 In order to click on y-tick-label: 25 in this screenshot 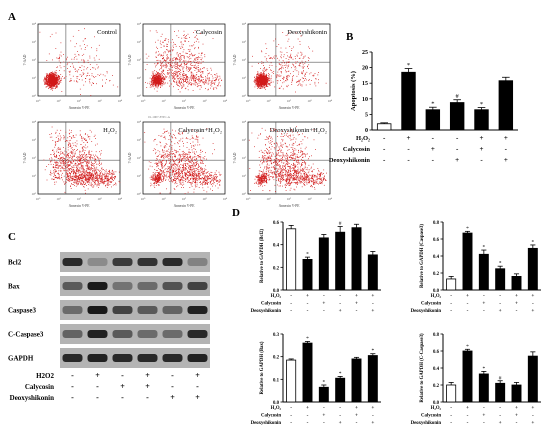, I will do `click(365, 53)`.